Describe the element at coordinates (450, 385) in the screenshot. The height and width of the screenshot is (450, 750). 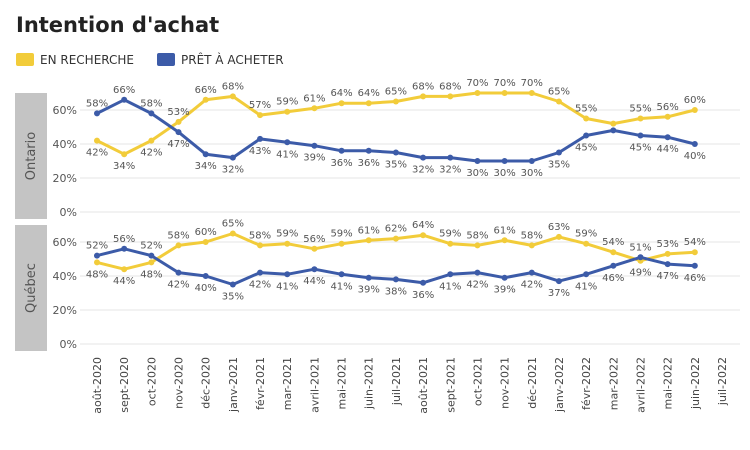
I see `x-tick-label: sept-2021` at that location.